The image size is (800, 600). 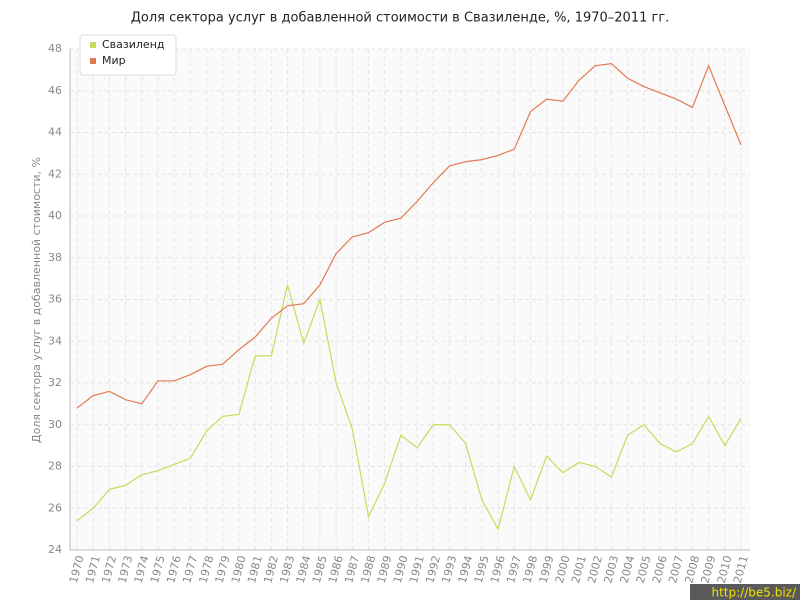 I want to click on y-tick-label: 48, so click(x=55, y=48).